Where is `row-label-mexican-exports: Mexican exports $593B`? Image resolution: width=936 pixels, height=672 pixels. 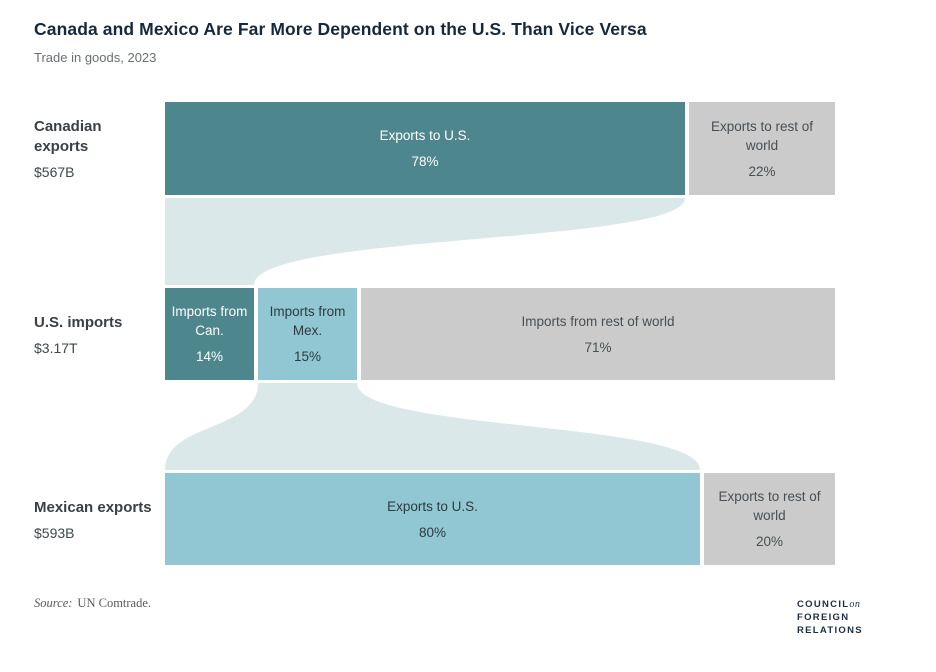 row-label-mexican-exports: Mexican exports $593B is located at coordinates (93, 519).